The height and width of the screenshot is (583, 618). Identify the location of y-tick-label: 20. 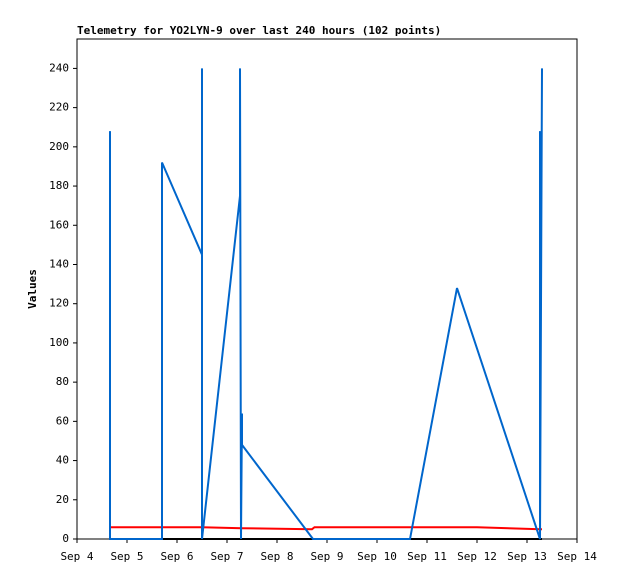
(62, 499).